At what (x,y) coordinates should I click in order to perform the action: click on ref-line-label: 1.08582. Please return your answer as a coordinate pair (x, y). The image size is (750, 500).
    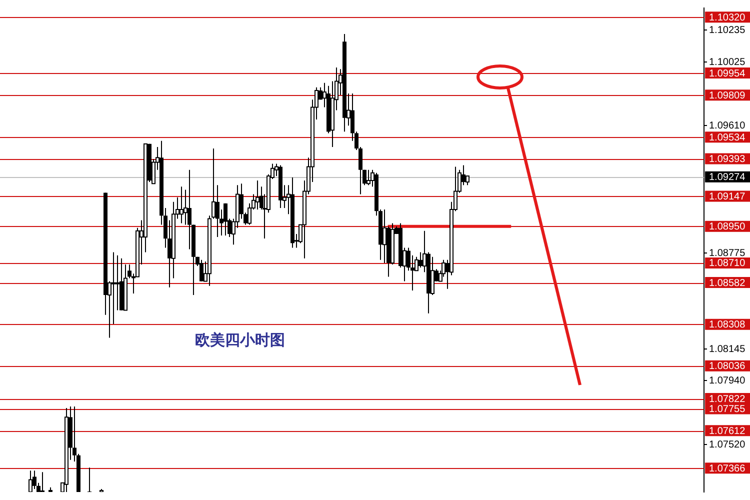
    Looking at the image, I should click on (727, 283).